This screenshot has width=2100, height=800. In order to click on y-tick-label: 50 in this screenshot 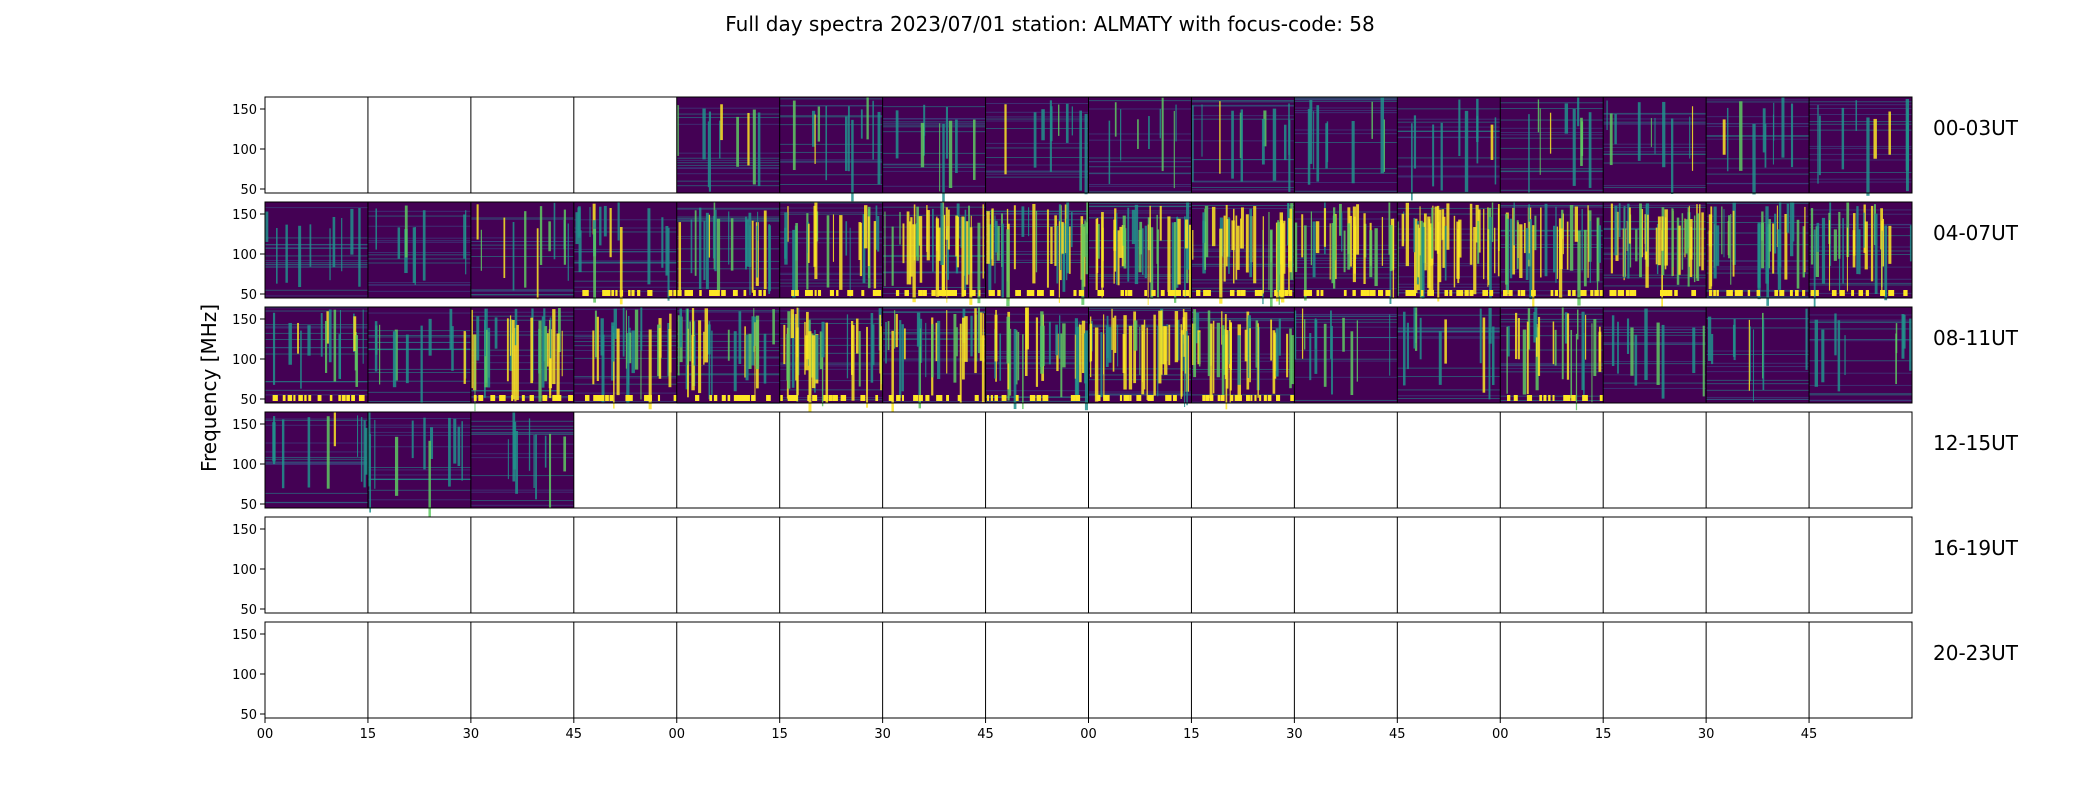, I will do `click(248, 505)`.